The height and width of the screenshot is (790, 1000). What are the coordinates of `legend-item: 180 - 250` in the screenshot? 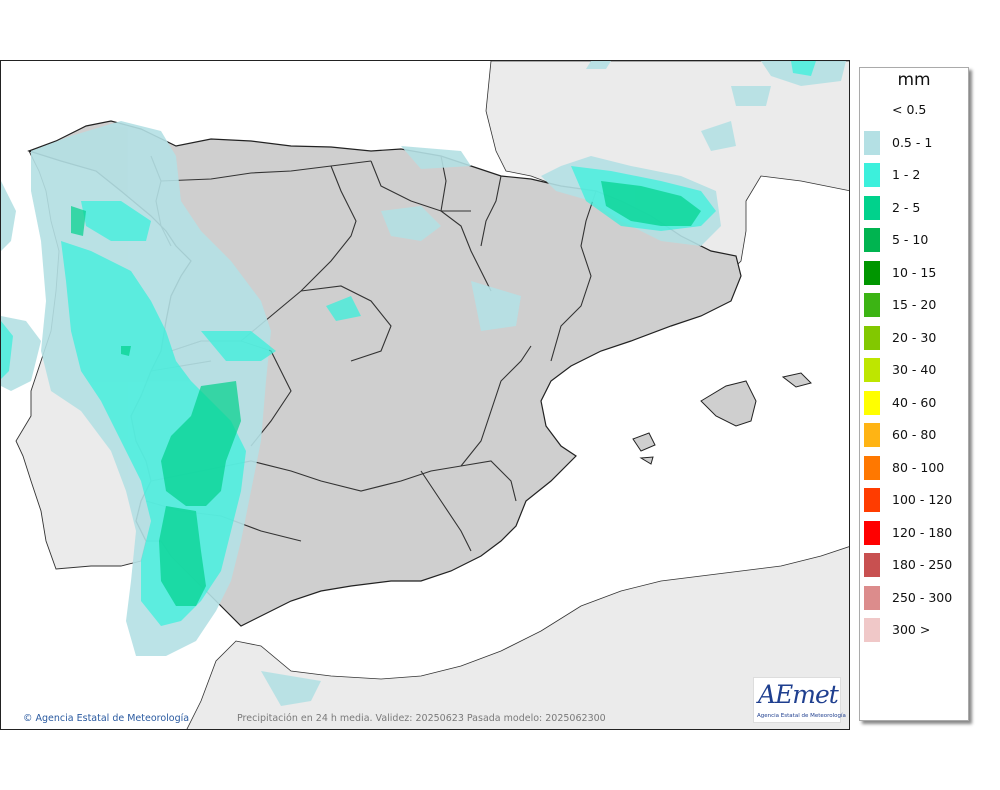 It's located at (914, 565).